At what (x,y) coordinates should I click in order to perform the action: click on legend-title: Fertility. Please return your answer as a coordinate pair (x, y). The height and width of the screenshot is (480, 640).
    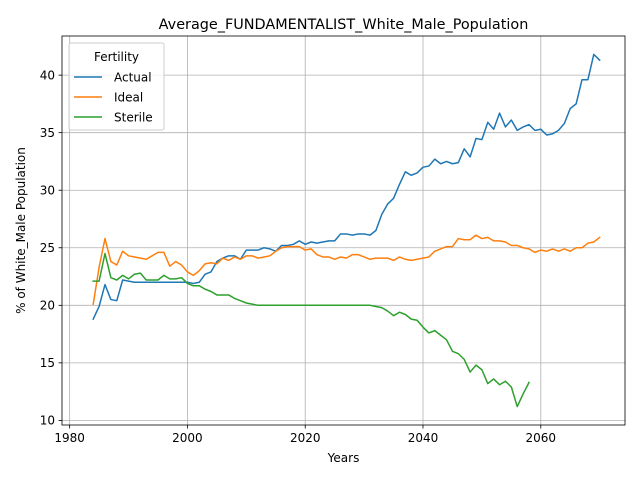
    Looking at the image, I should click on (116, 57).